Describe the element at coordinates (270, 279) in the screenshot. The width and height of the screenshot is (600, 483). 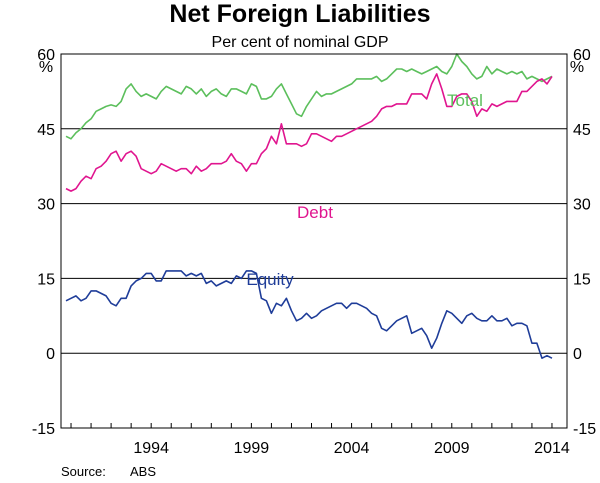
I see `series-label-equity: Equity` at that location.